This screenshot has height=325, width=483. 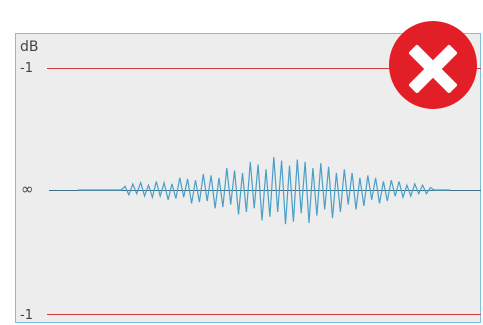 What do you see at coordinates (26, 315) in the screenshot?
I see `bottom-limit-label: -1` at bounding box center [26, 315].